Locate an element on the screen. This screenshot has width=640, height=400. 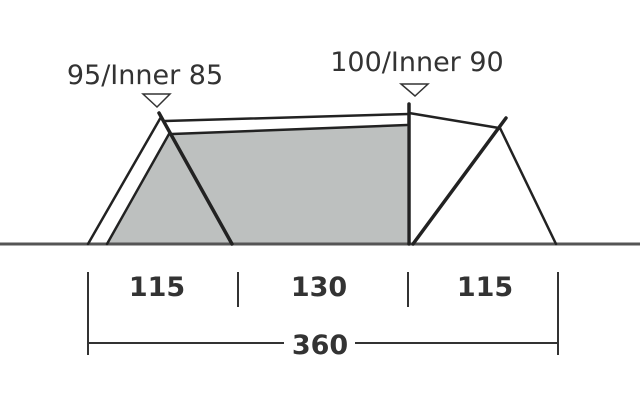
rear-height-label: 100/Inner 90 is located at coordinates (416, 62).